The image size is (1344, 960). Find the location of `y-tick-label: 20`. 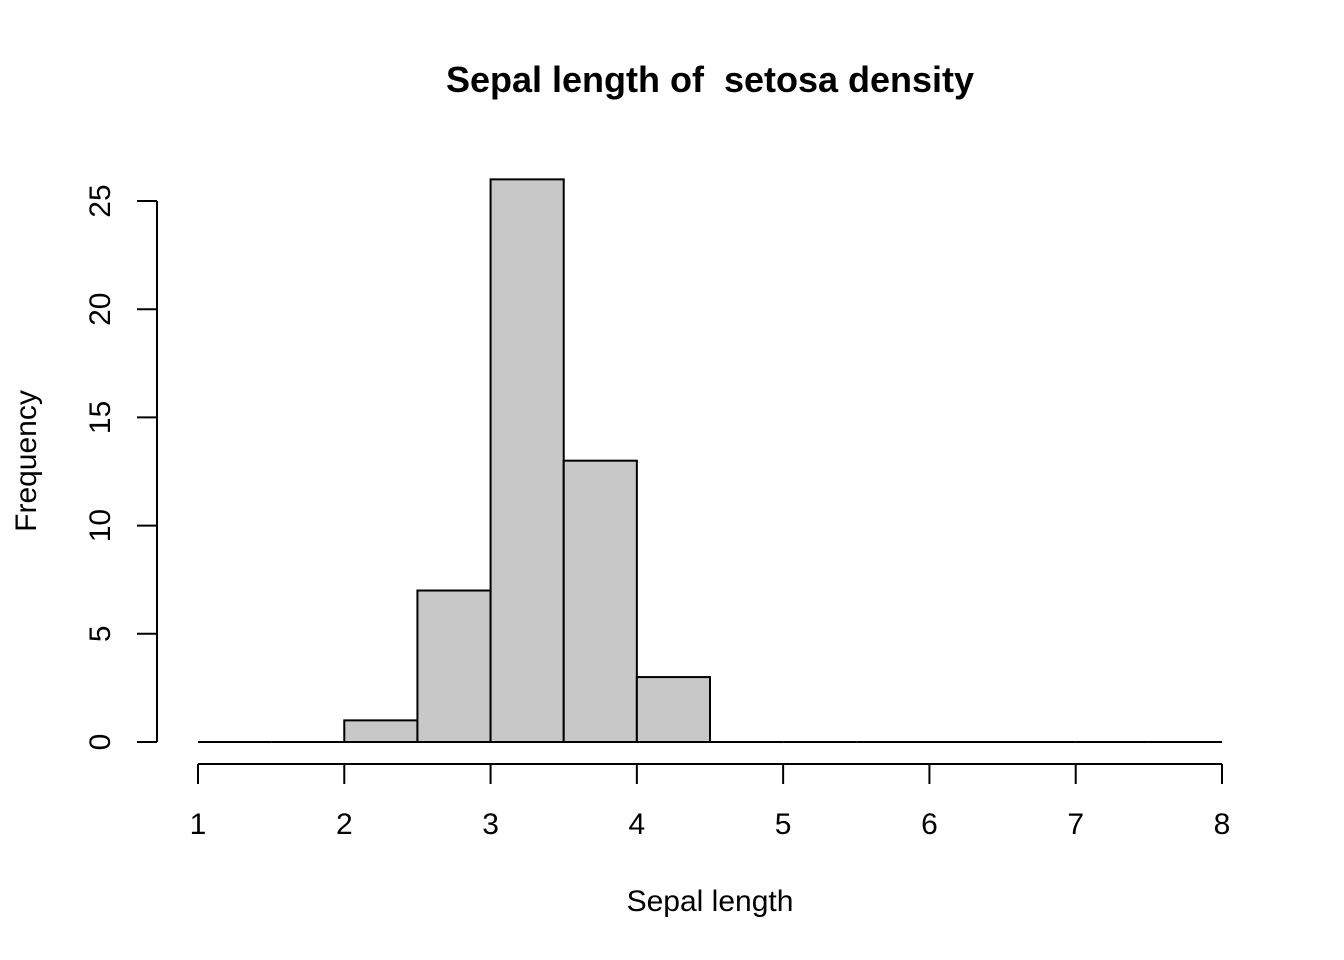

y-tick-label: 20 is located at coordinates (100, 309).